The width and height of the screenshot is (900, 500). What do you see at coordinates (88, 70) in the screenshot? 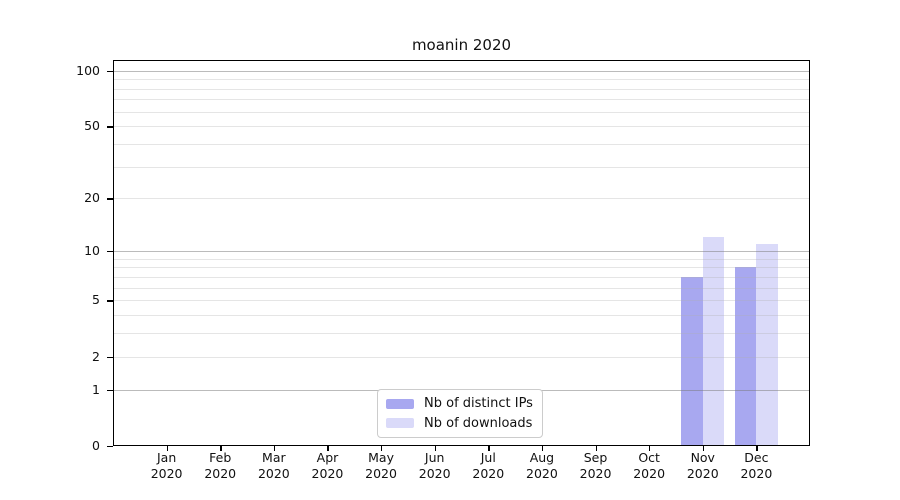
I see `y-tick-label: 100` at bounding box center [88, 70].